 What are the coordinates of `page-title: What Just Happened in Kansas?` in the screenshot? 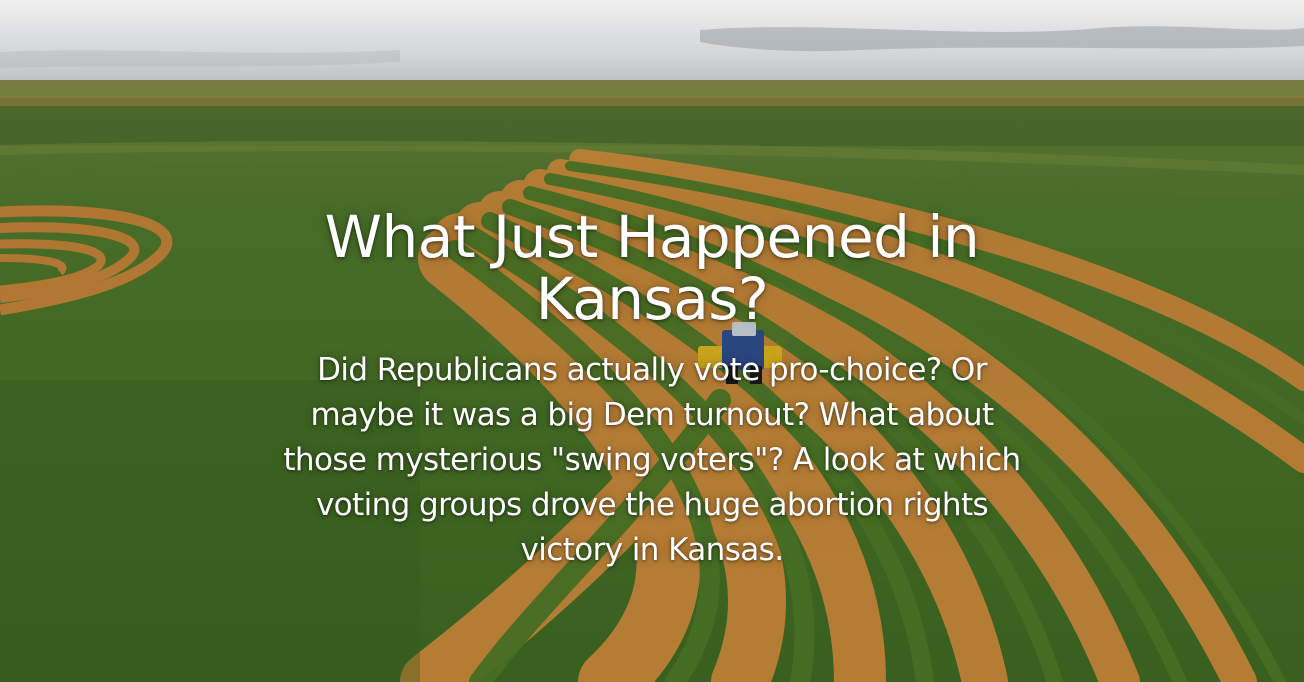 It's located at (652, 268).